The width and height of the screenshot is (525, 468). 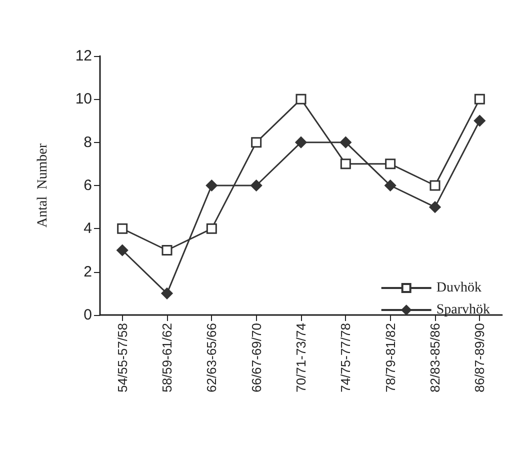 What do you see at coordinates (88, 185) in the screenshot?
I see `y-tick-label: 6` at bounding box center [88, 185].